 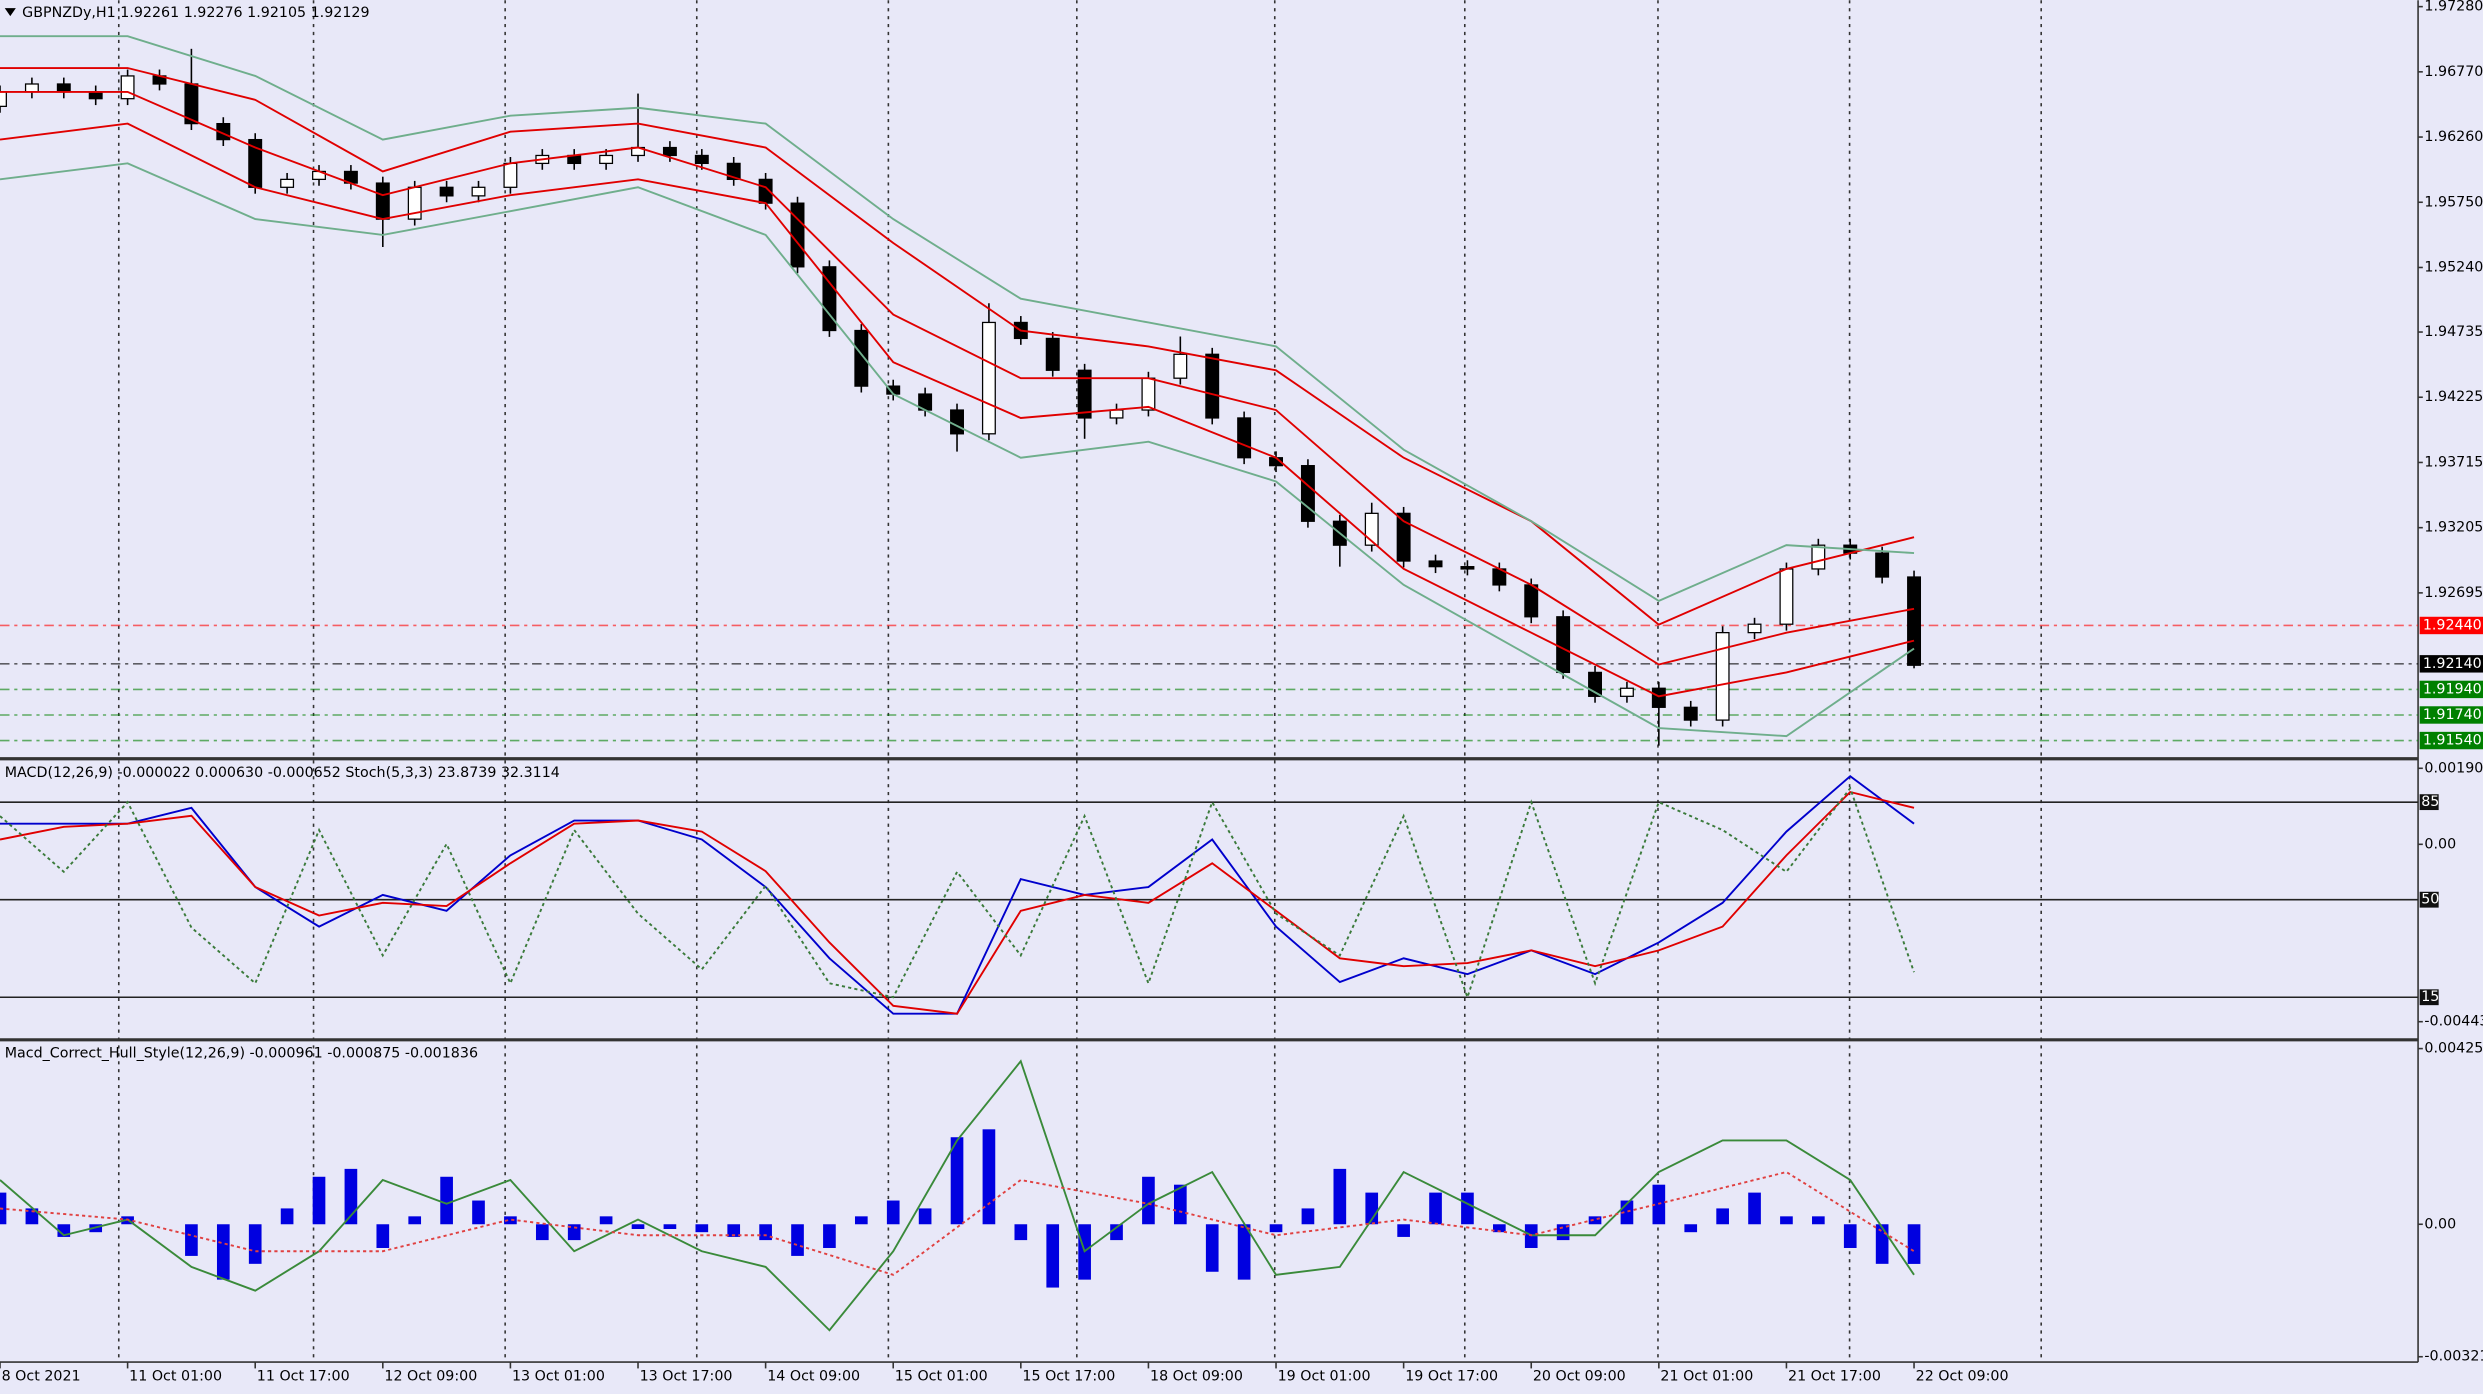 What do you see at coordinates (2453, 593) in the screenshot?
I see `y-tick-label: 1.92695` at bounding box center [2453, 593].